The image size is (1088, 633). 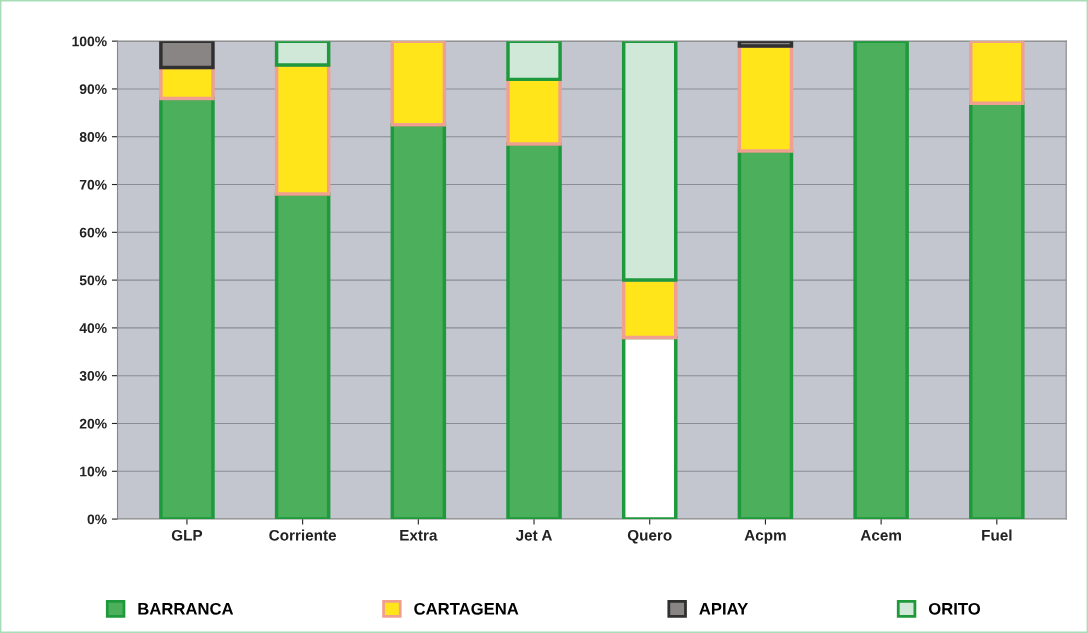 I want to click on x-tick-label: Acpm, so click(x=765, y=537).